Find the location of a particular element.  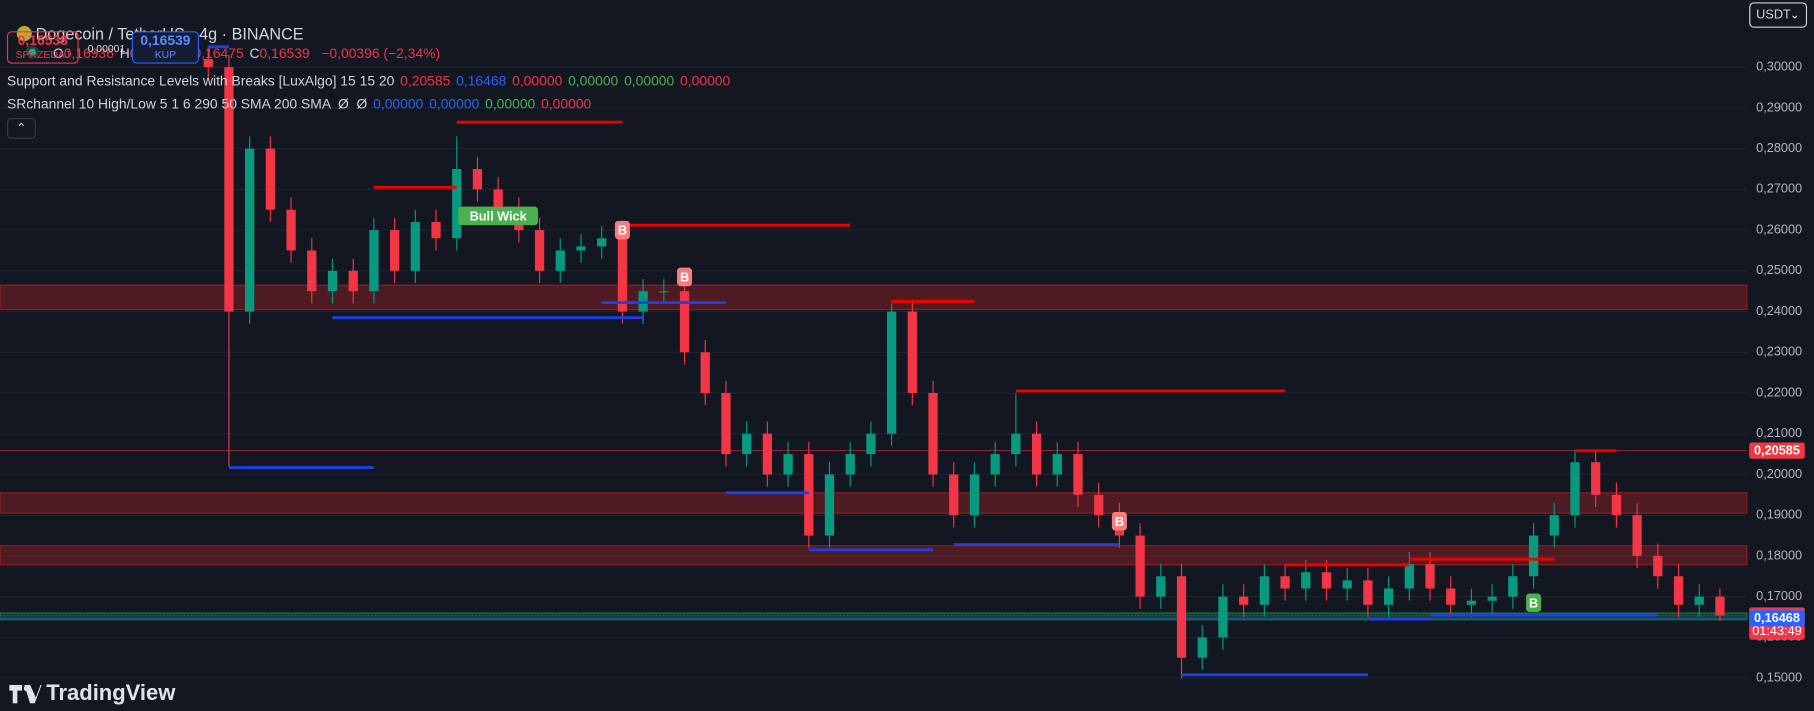

y-tick-label: 0,29000 is located at coordinates (1779, 106).